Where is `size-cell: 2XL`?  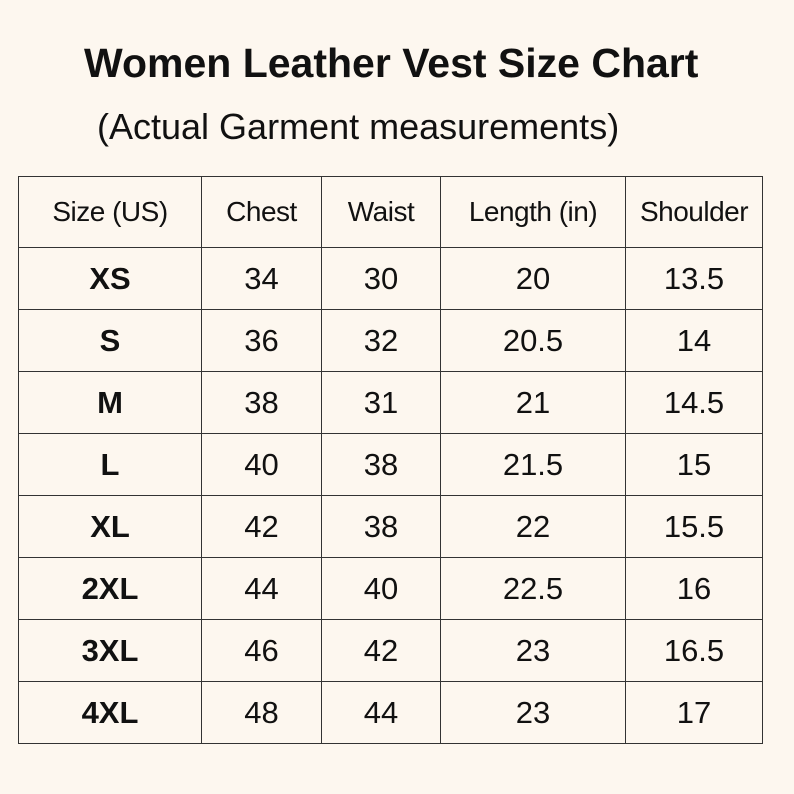
size-cell: 2XL is located at coordinates (110, 588).